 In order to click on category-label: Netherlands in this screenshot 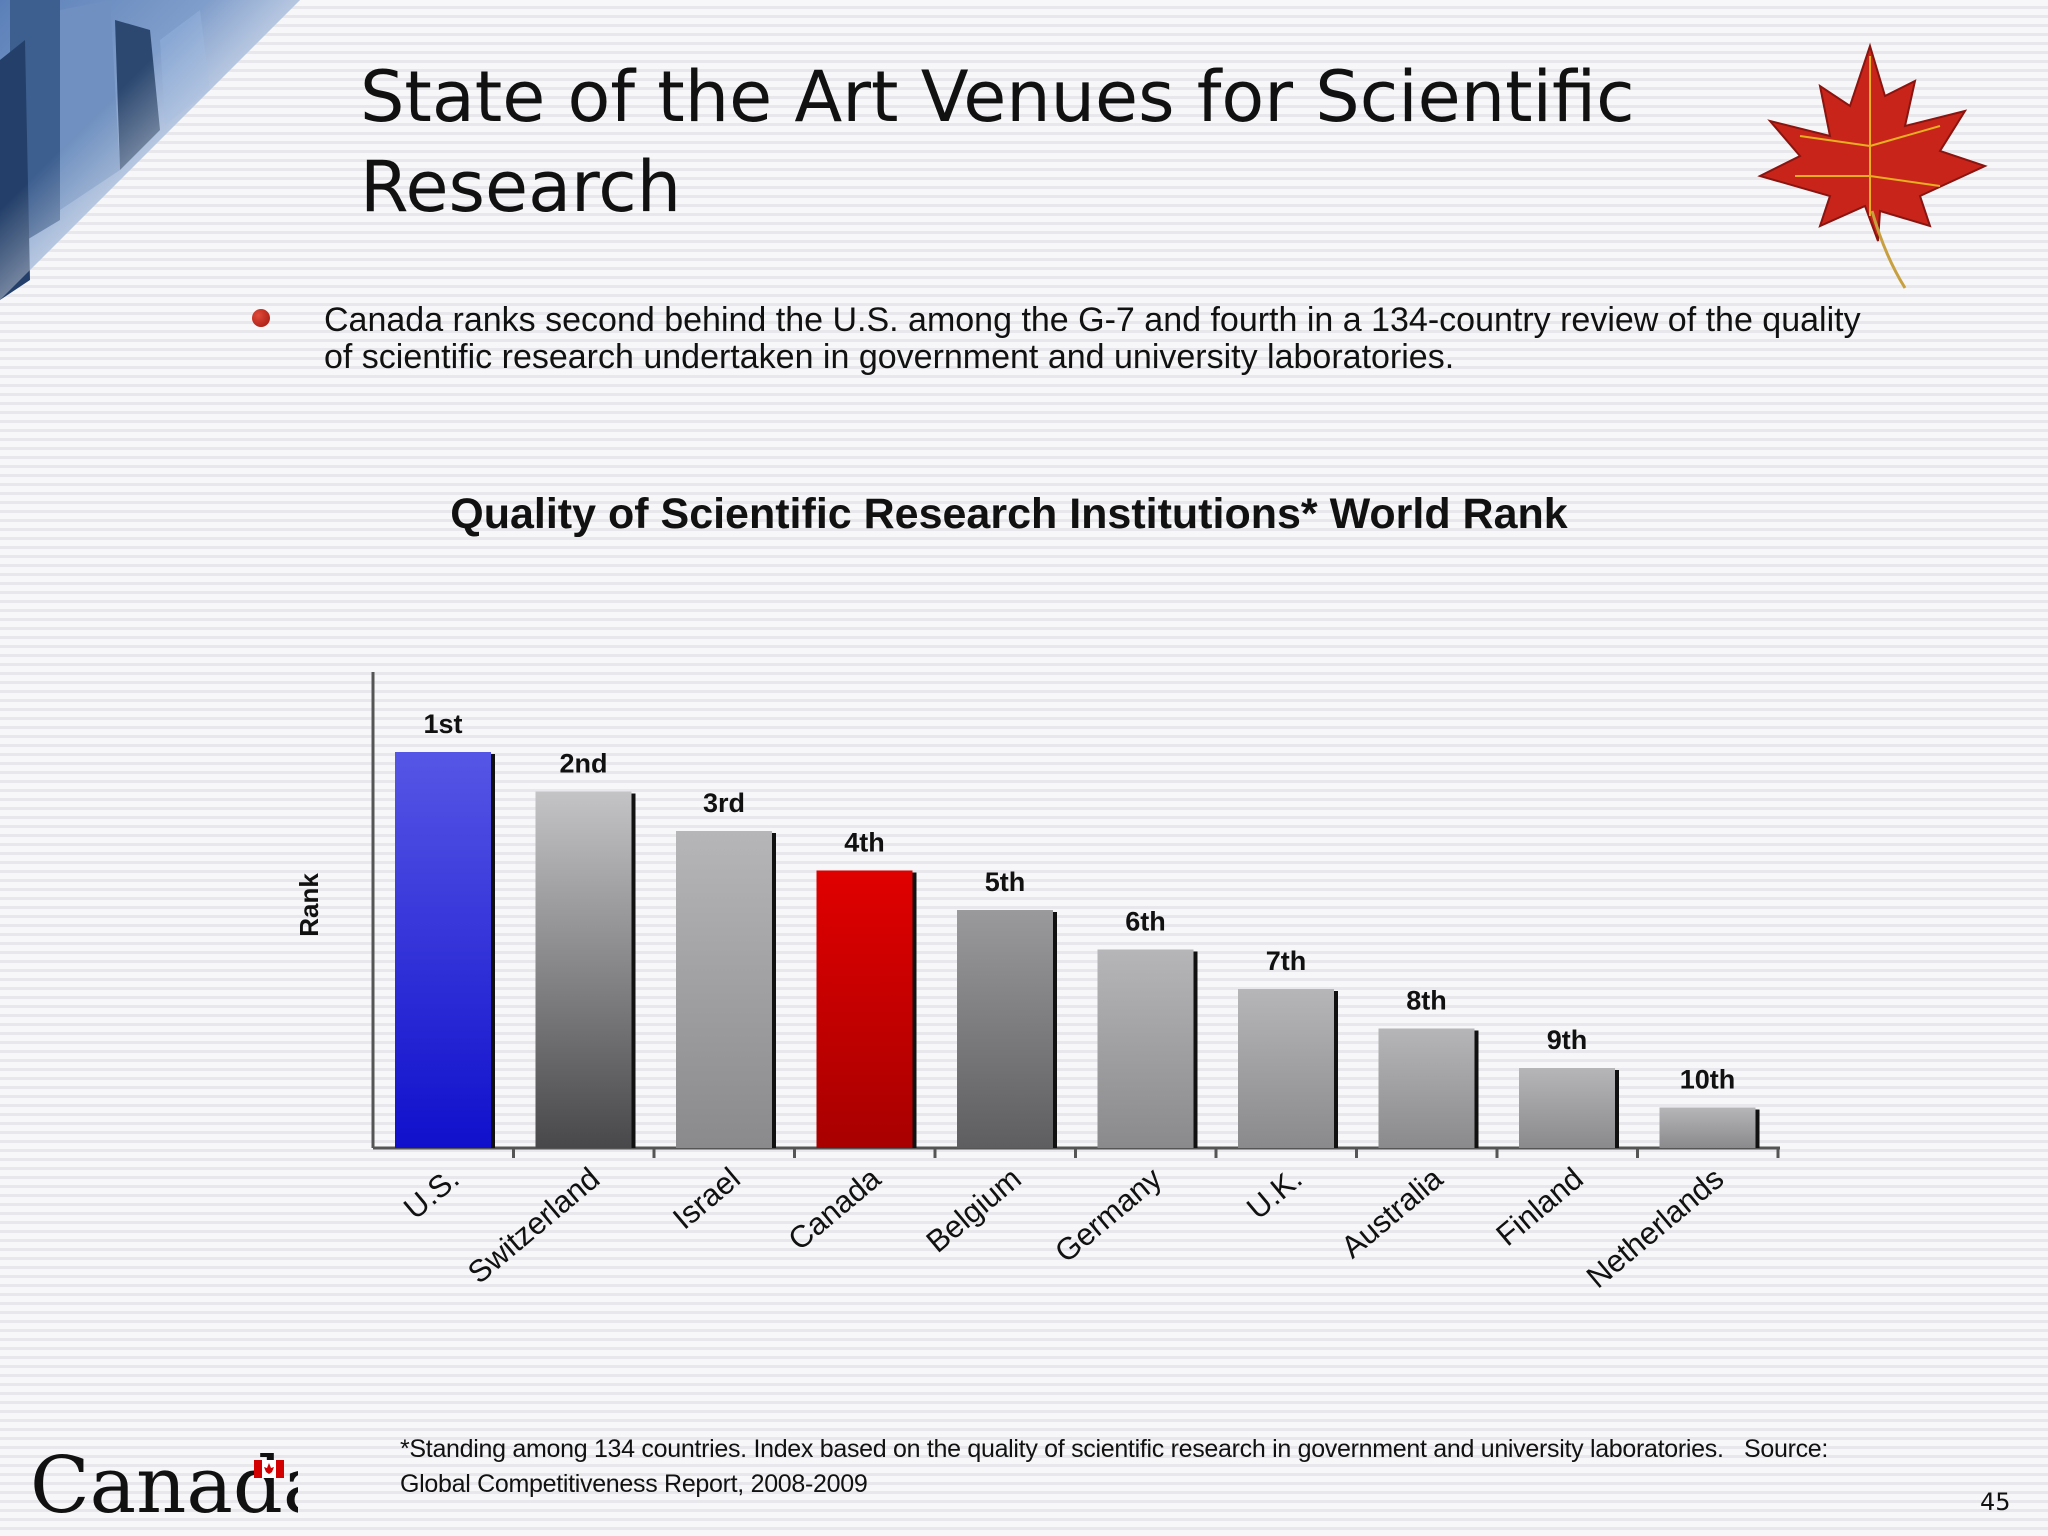, I will do `click(1655, 1228)`.